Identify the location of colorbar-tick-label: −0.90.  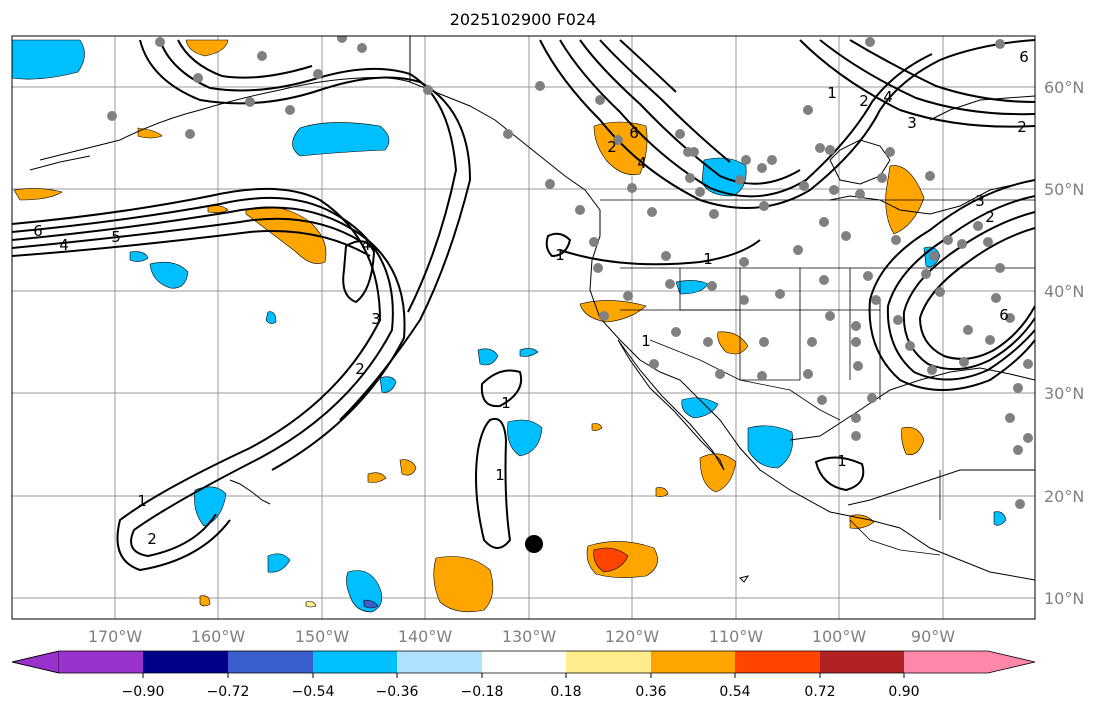
(143, 692).